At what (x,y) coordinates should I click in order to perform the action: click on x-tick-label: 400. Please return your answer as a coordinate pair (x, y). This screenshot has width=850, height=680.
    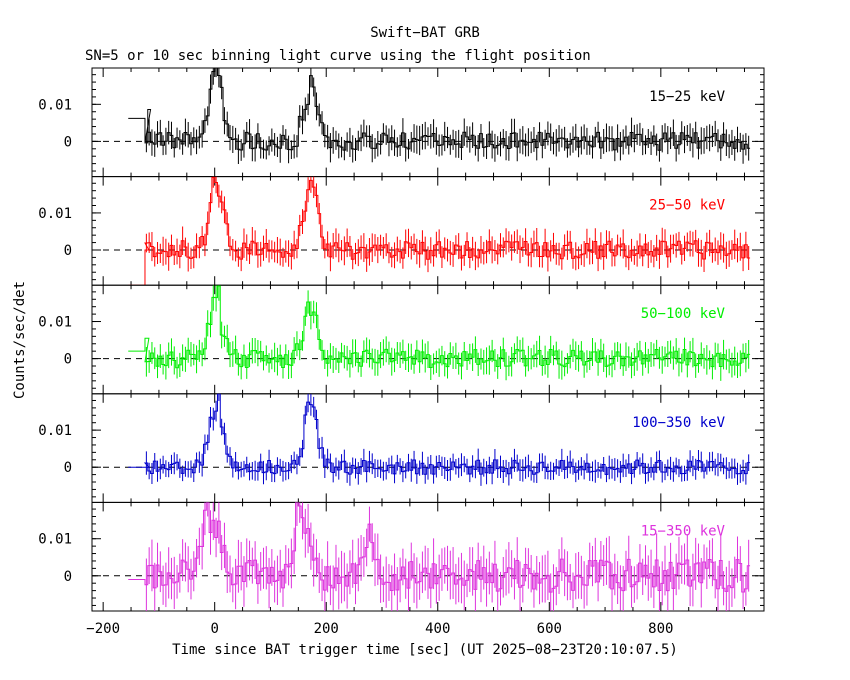
    Looking at the image, I should click on (437, 629).